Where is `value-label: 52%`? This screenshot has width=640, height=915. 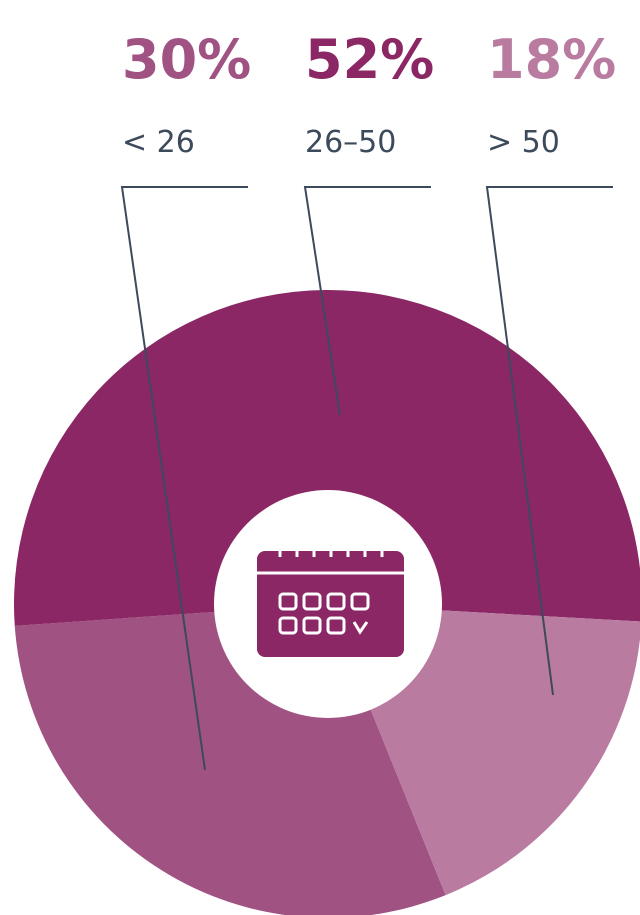 value-label: 52% is located at coordinates (369, 59).